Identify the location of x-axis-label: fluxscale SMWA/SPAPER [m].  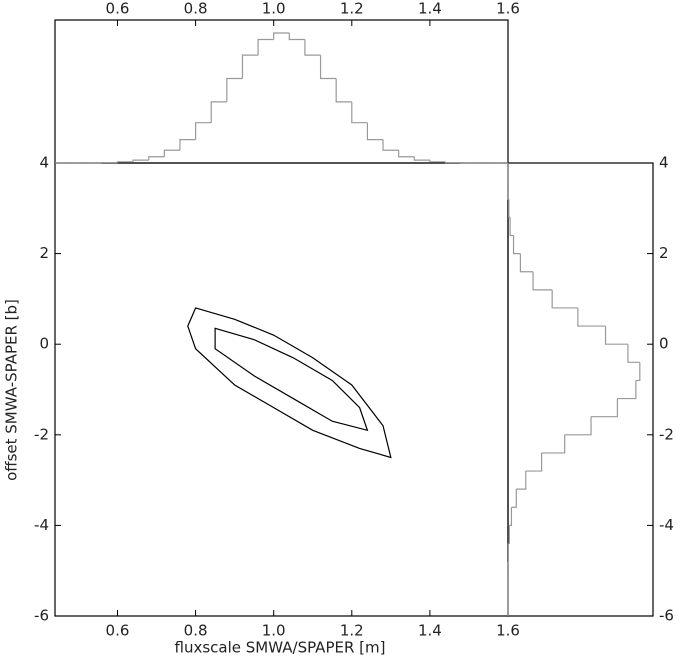
(280, 648).